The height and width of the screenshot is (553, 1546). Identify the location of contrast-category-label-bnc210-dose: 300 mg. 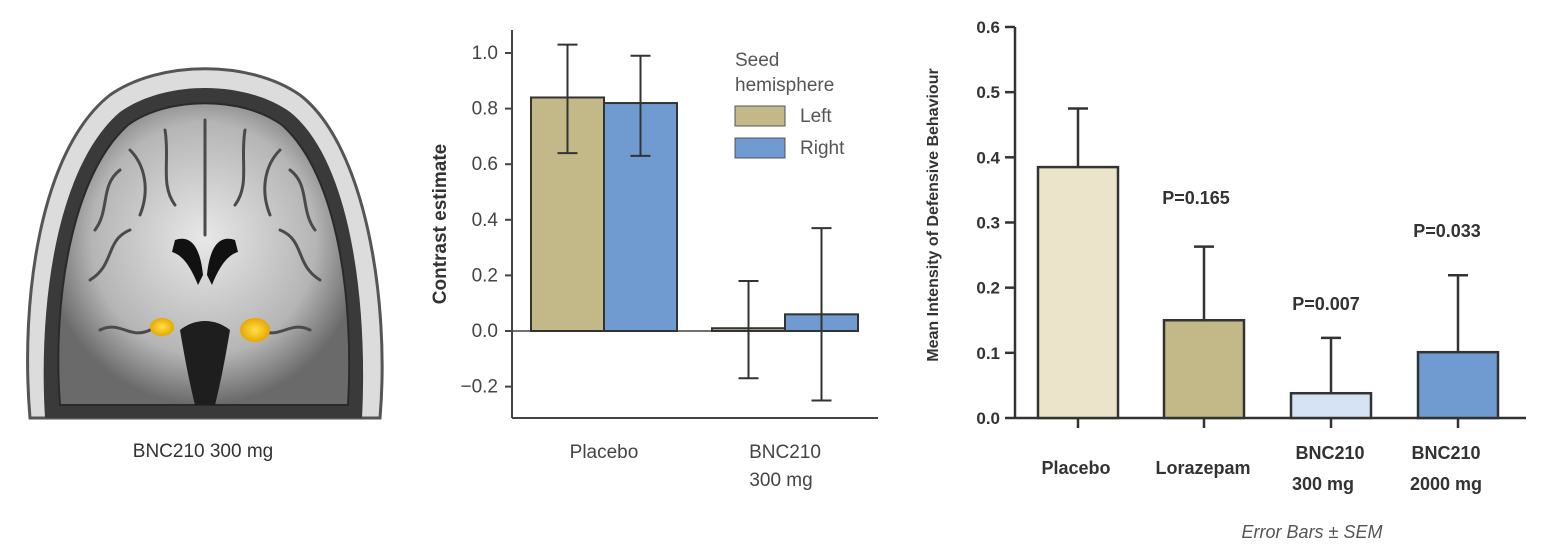
(780, 480).